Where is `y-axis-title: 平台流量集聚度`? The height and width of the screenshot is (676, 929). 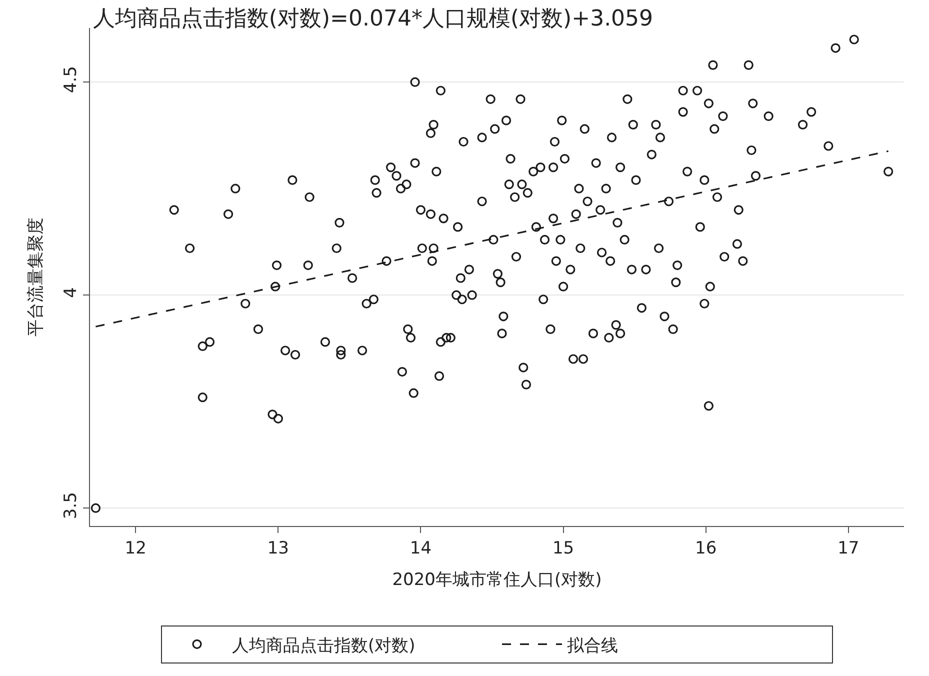 y-axis-title: 平台流量集聚度 is located at coordinates (36, 277).